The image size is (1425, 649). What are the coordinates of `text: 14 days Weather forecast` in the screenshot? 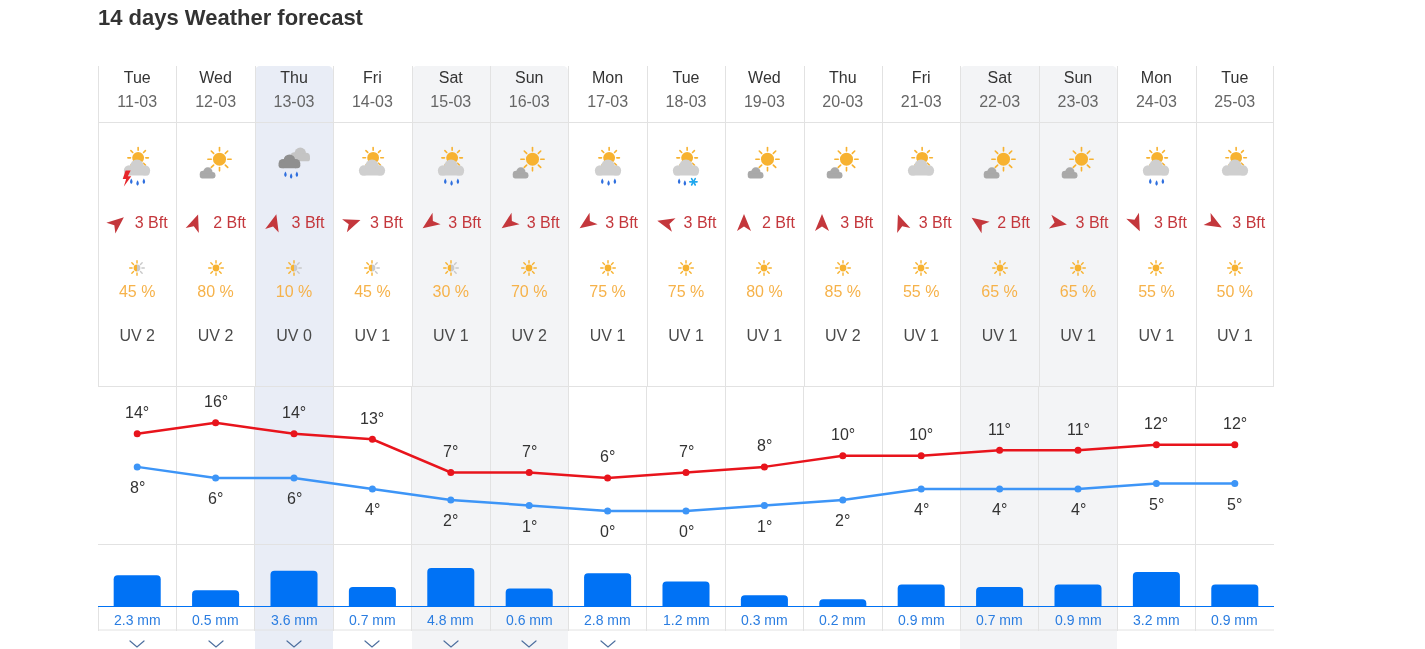 It's located at (230, 18).